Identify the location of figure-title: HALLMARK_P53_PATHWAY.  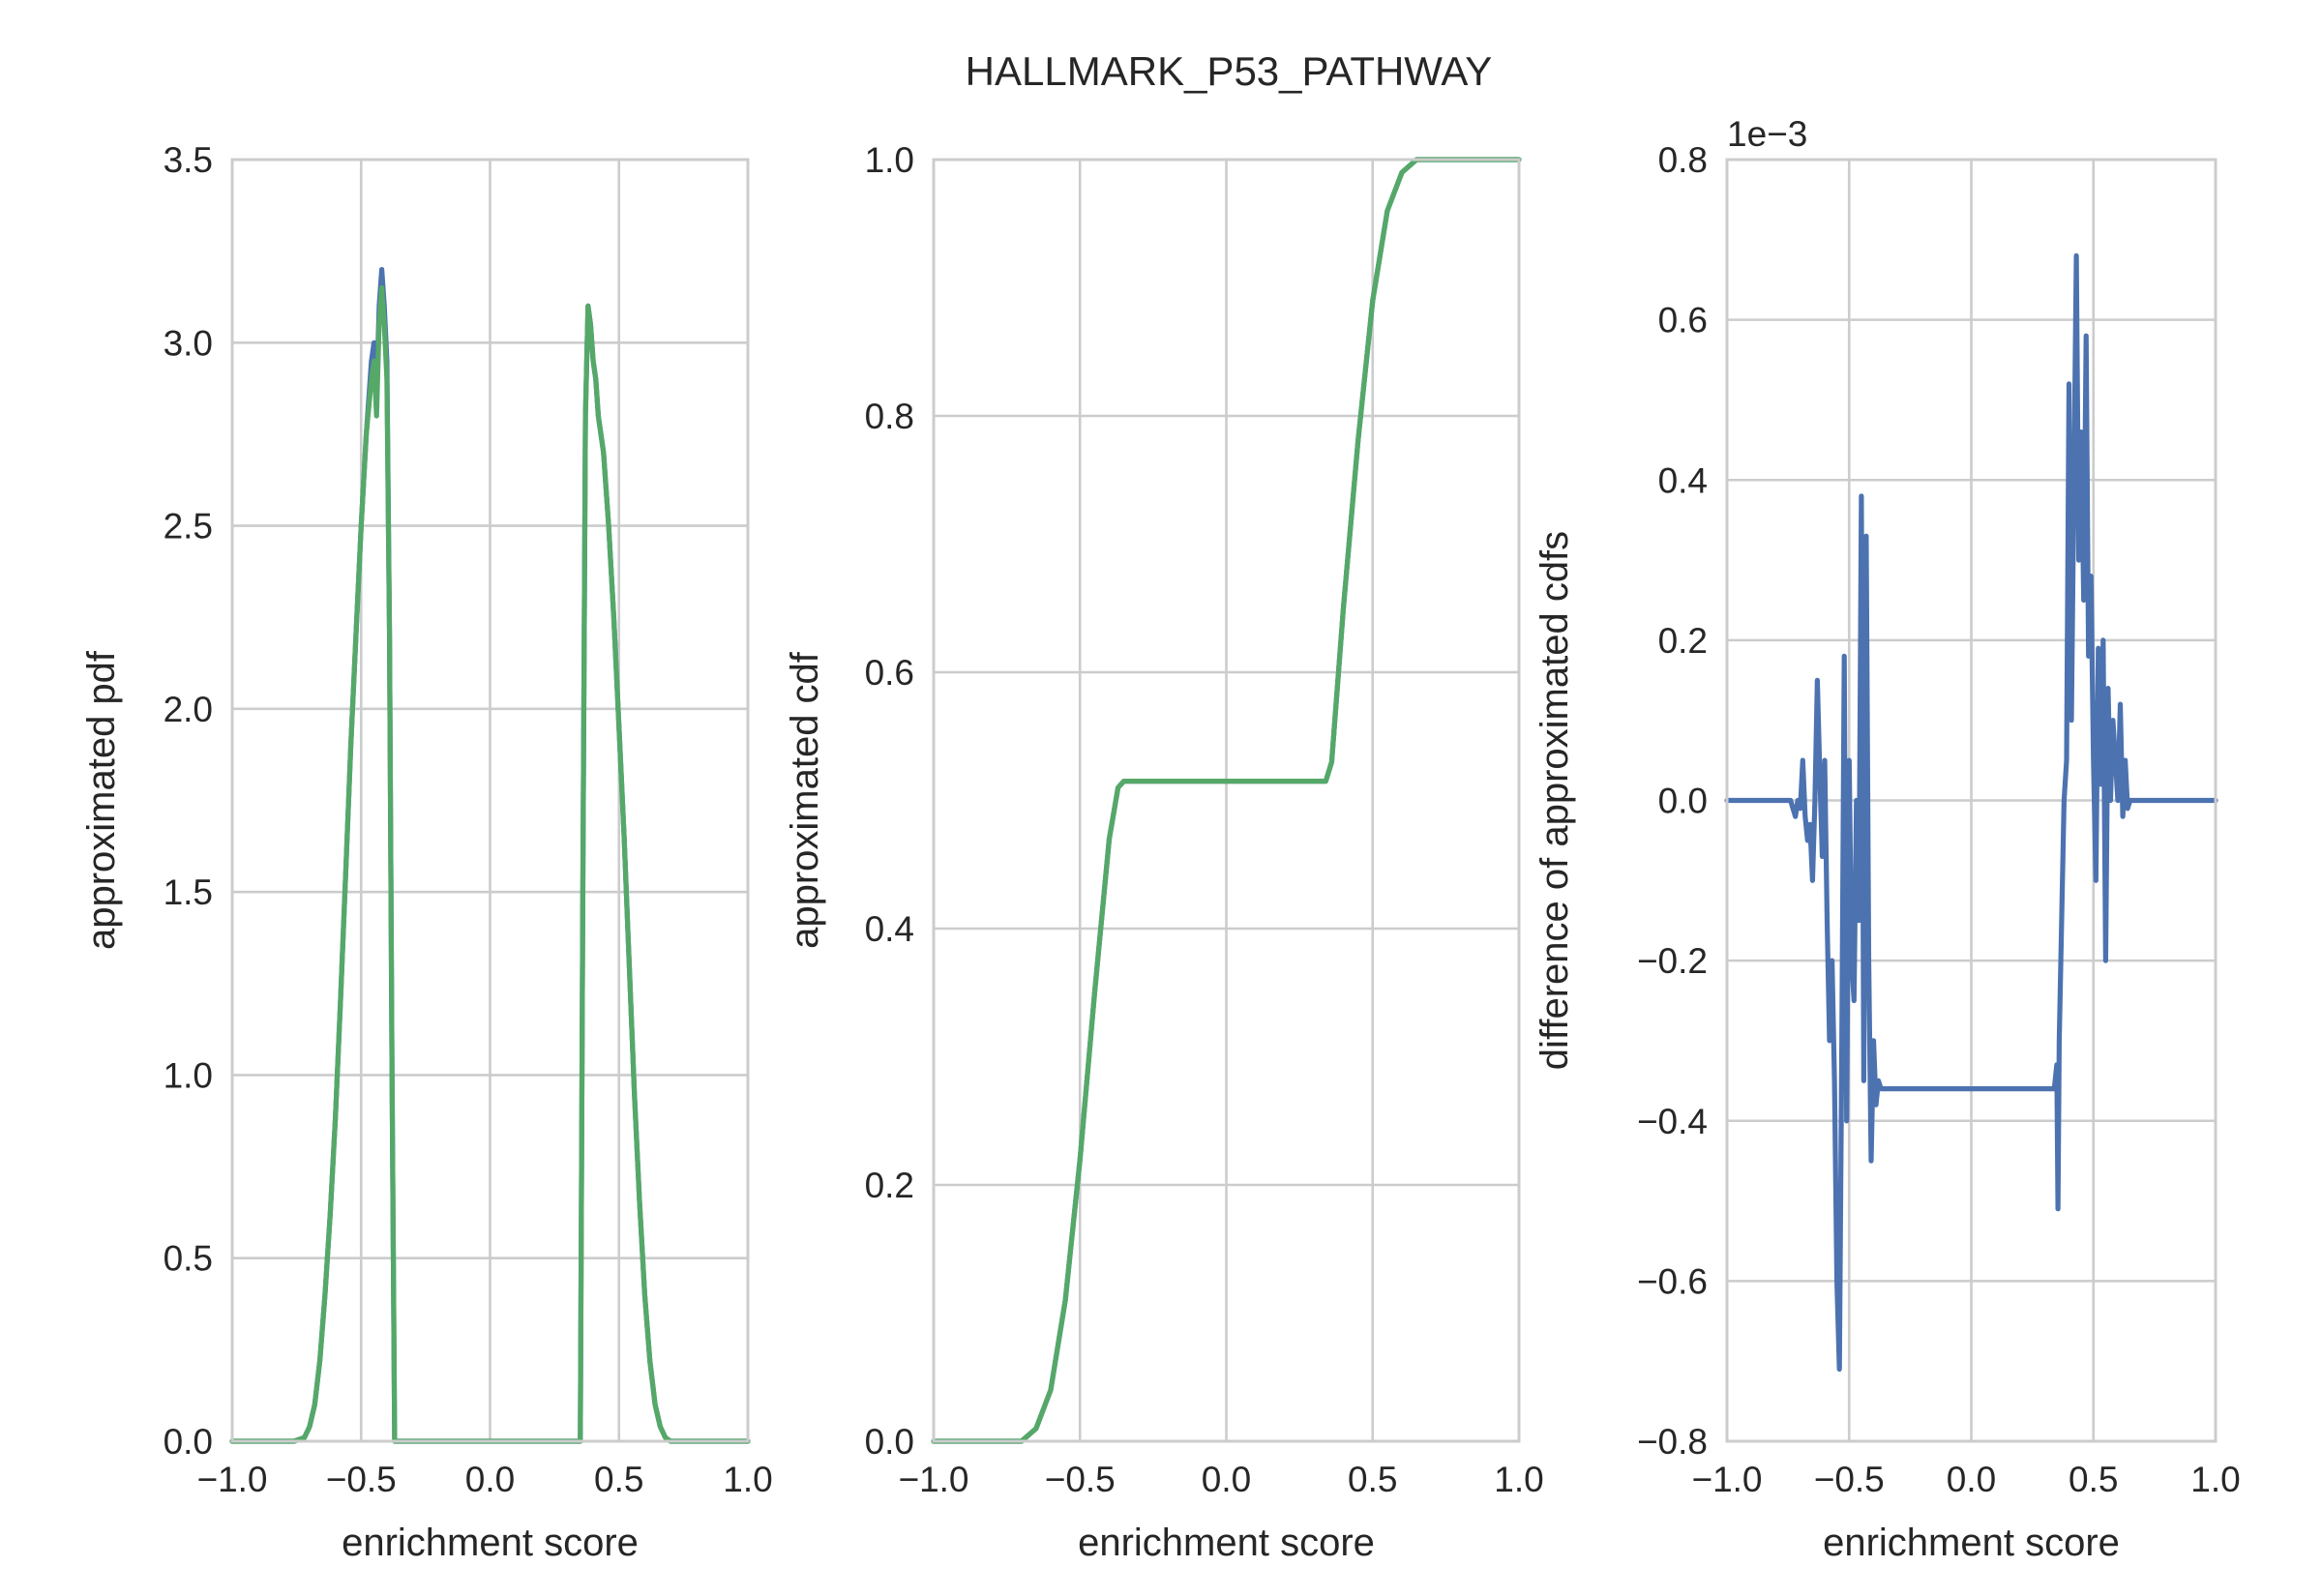
(1229, 71).